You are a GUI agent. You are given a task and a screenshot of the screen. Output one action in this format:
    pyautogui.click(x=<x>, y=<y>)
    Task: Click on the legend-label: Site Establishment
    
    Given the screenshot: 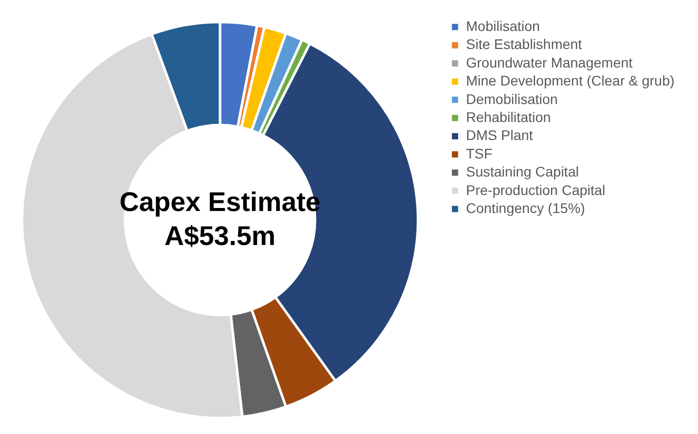 What is the action you would take?
    pyautogui.click(x=524, y=44)
    